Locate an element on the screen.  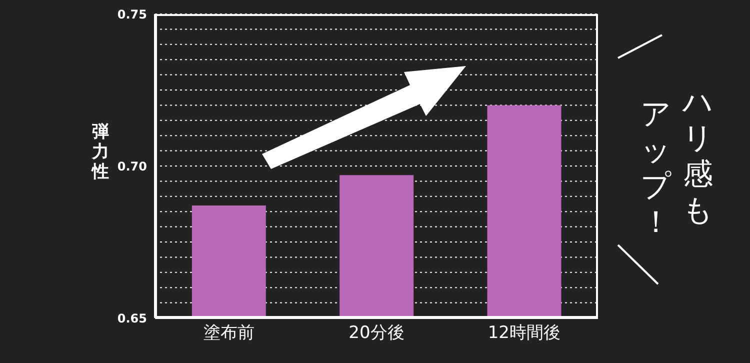
x-tick-label: 12時間後 is located at coordinates (524, 333).